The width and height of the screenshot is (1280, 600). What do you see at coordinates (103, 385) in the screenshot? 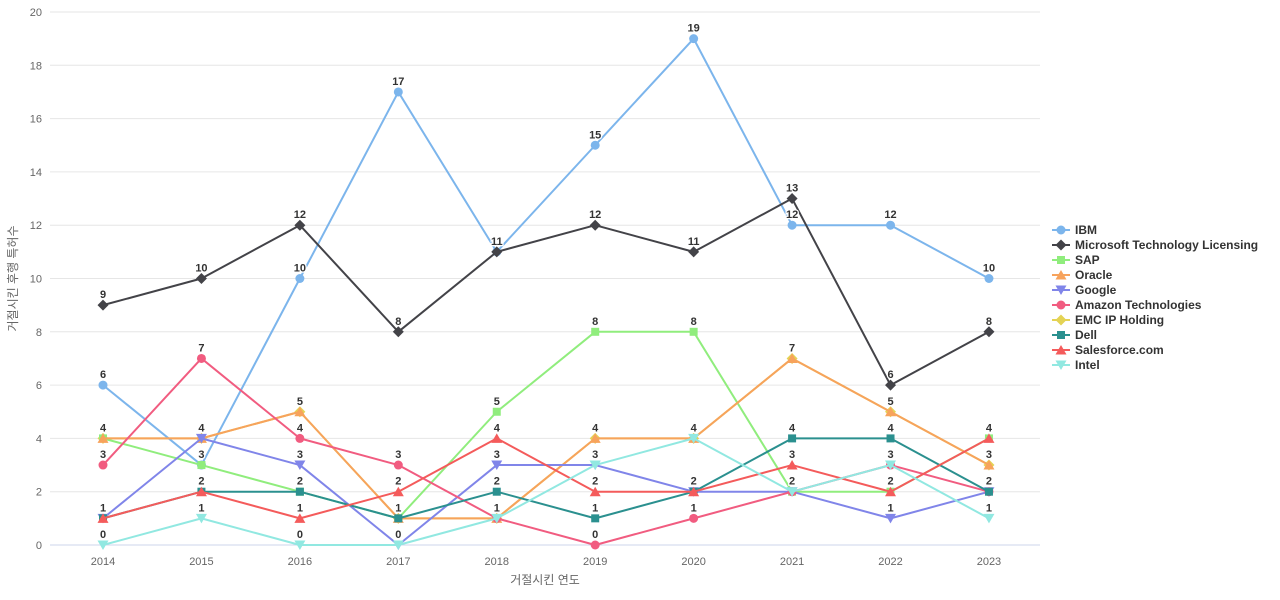
I see `point-ibm-2014` at bounding box center [103, 385].